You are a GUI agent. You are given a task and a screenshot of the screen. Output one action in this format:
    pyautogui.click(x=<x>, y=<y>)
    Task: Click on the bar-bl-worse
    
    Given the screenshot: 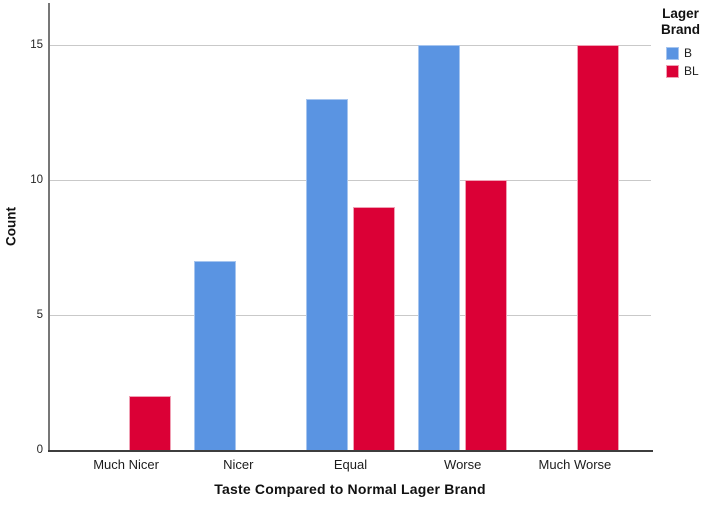 What is the action you would take?
    pyautogui.click(x=486, y=315)
    